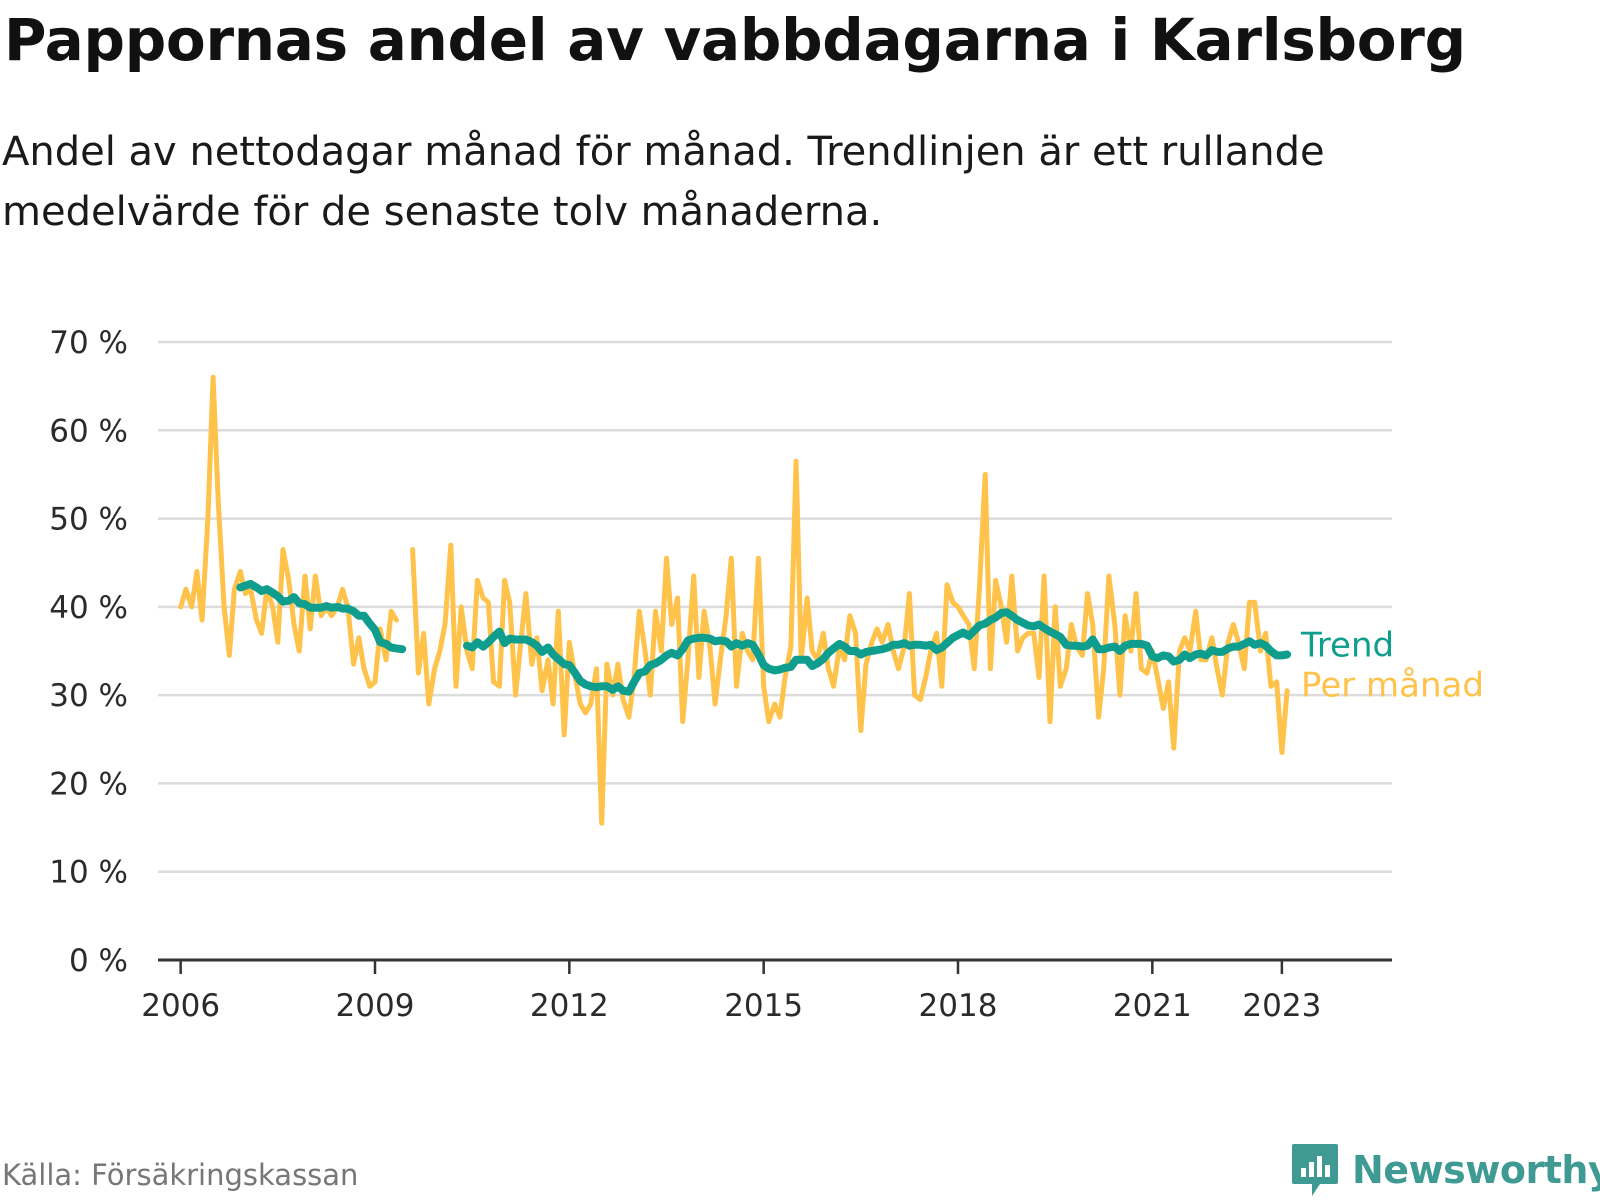 This screenshot has width=1600, height=1200. What do you see at coordinates (88, 696) in the screenshot?
I see `y-tick-label: 30 %` at bounding box center [88, 696].